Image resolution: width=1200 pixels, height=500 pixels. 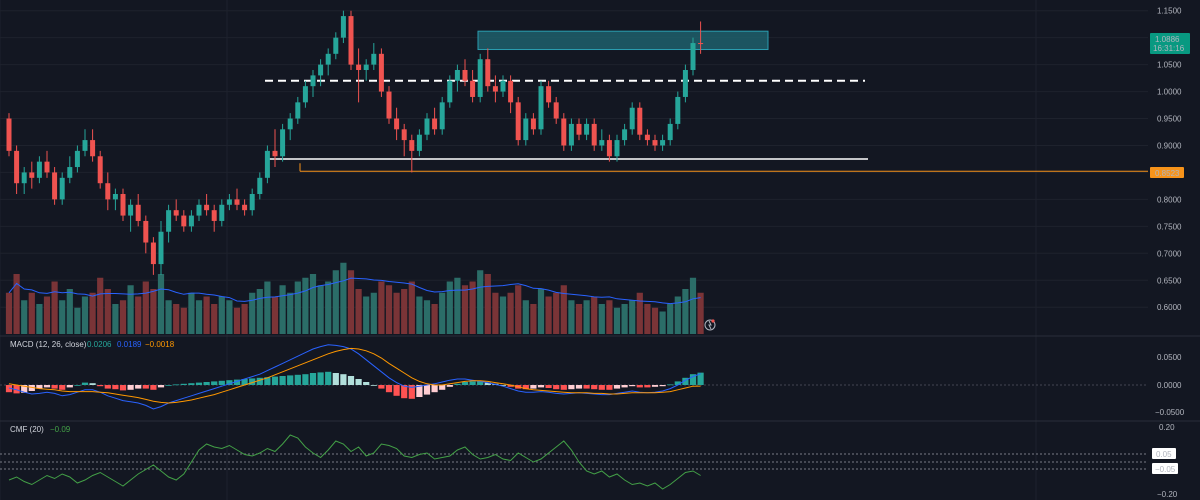 What do you see at coordinates (1167, 172) in the screenshot?
I see `orange-level-tag-bg` at bounding box center [1167, 172].